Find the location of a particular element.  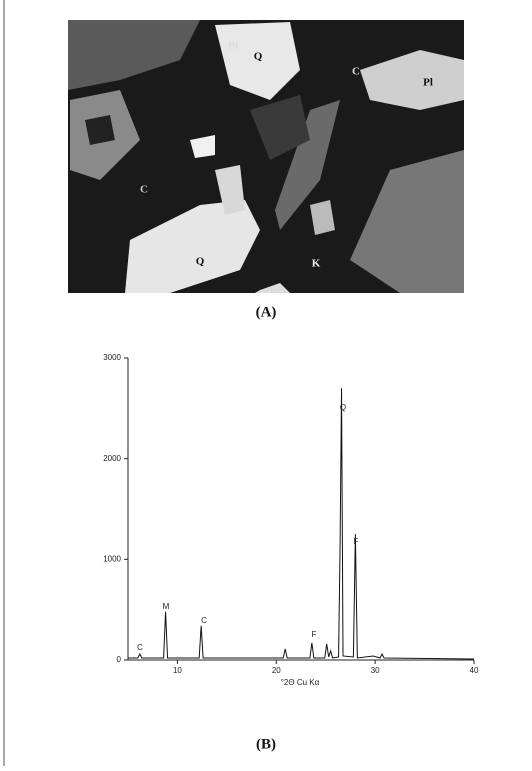

x-axis-label: °2Θ Cu Kα is located at coordinates (300, 682).